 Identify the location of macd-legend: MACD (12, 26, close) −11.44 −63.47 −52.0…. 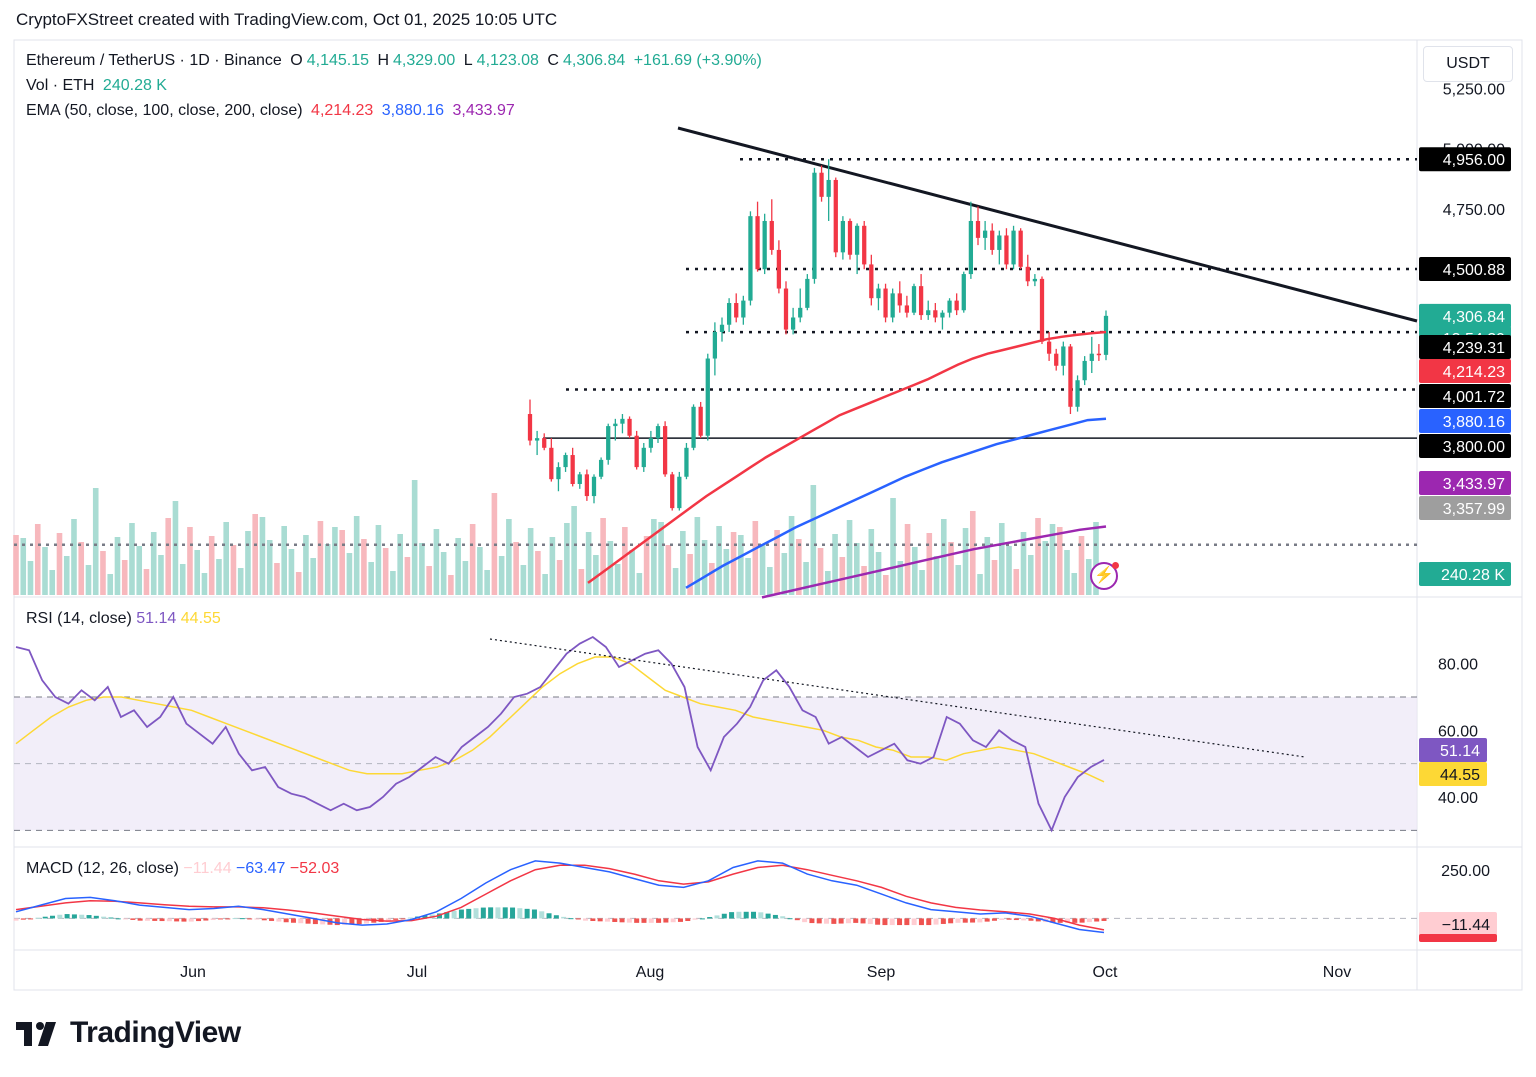
(182, 869).